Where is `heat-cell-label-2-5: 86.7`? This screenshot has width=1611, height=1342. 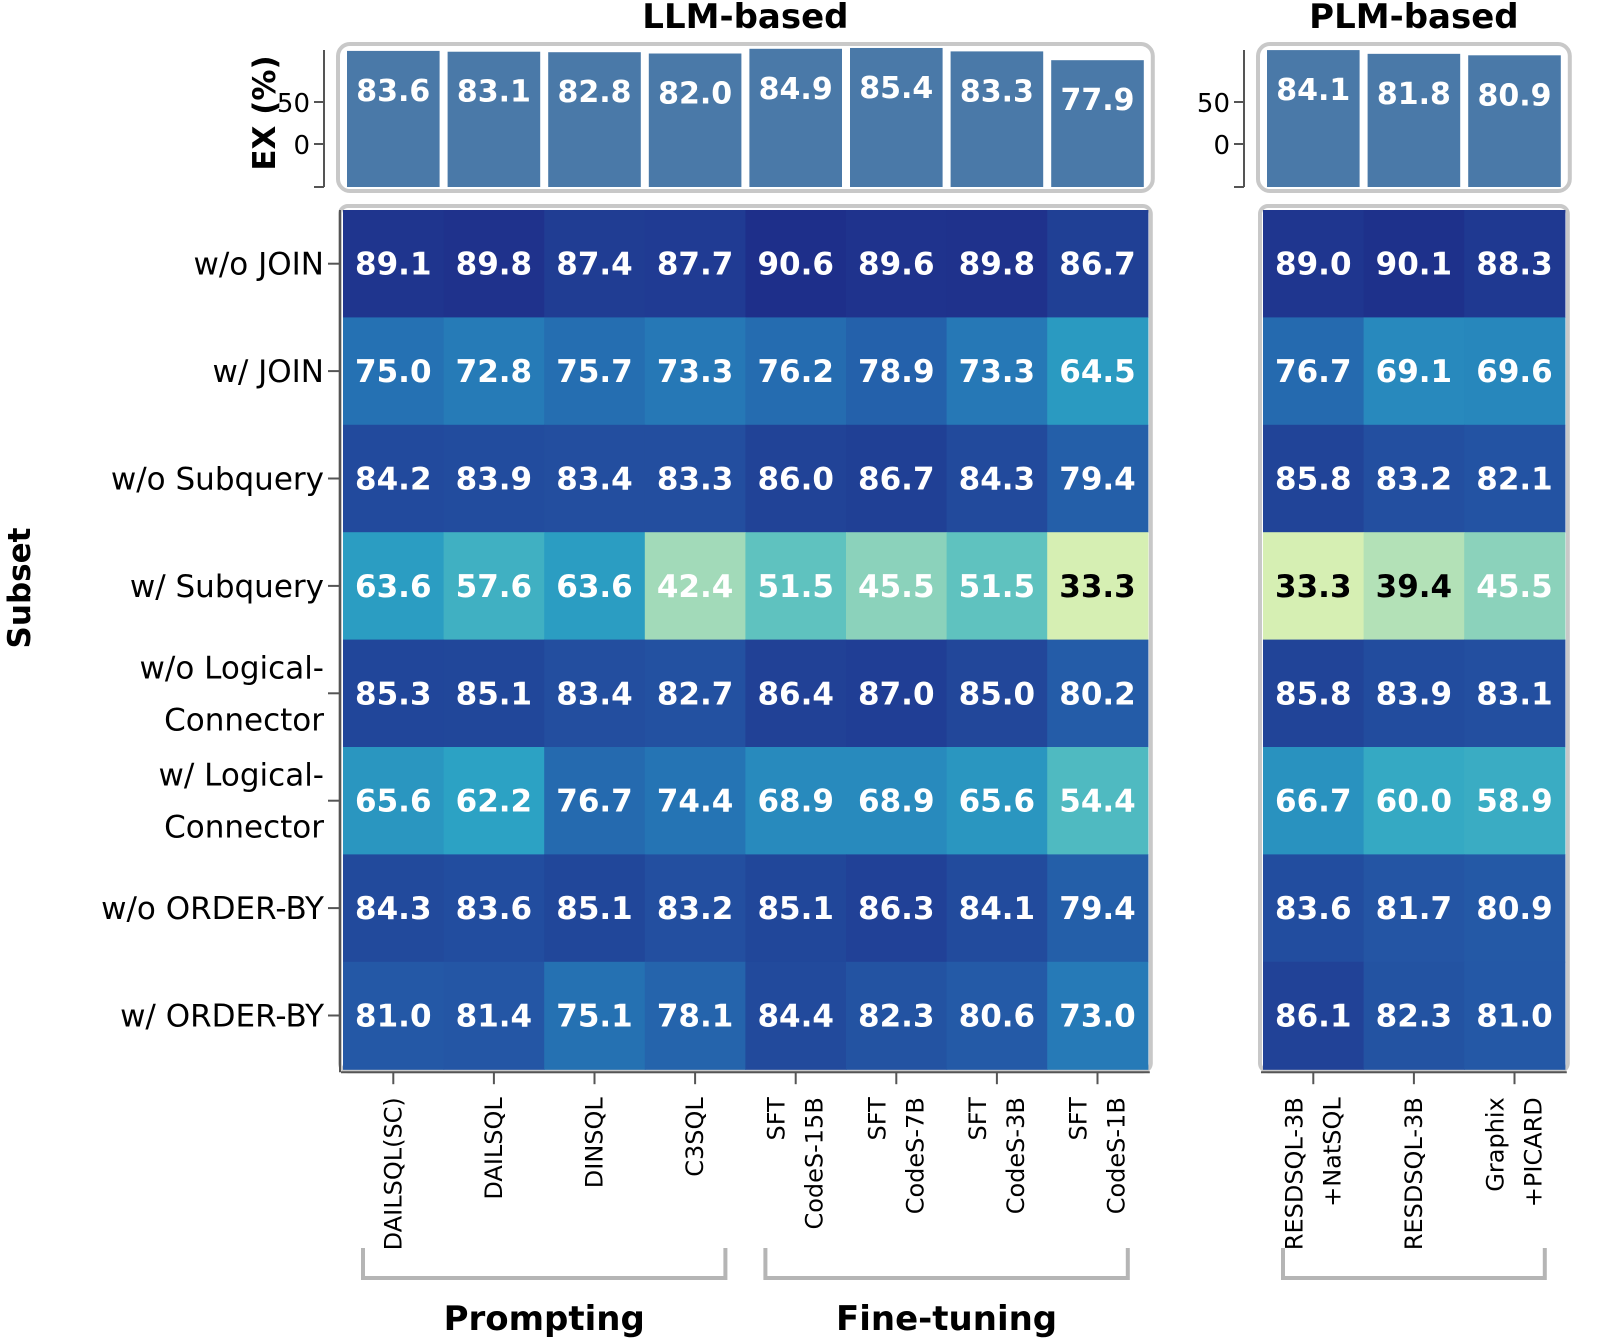
heat-cell-label-2-5: 86.7 is located at coordinates (896, 480).